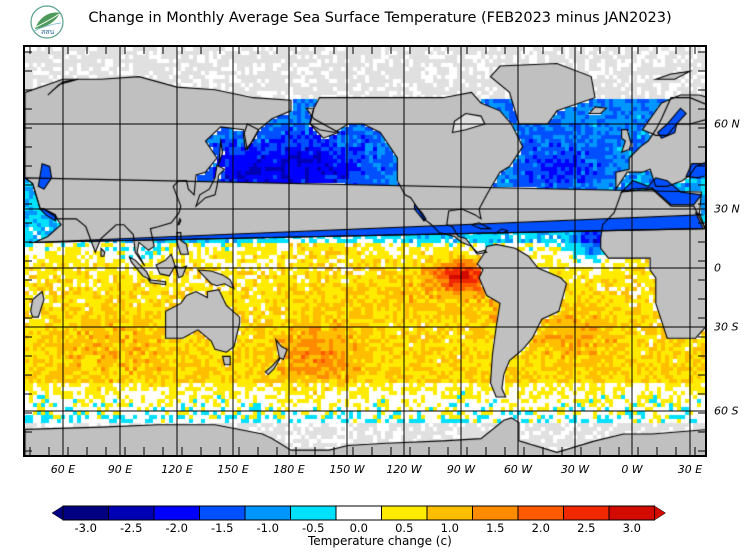  I want to click on latitude-label: 0, so click(717, 268).